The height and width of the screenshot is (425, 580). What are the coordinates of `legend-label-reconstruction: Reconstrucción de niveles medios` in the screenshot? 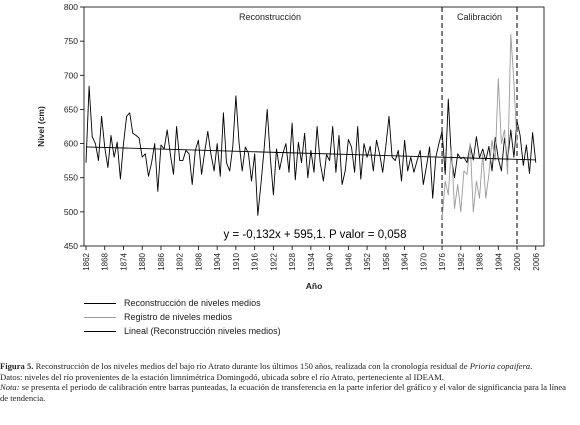 It's located at (192, 303).